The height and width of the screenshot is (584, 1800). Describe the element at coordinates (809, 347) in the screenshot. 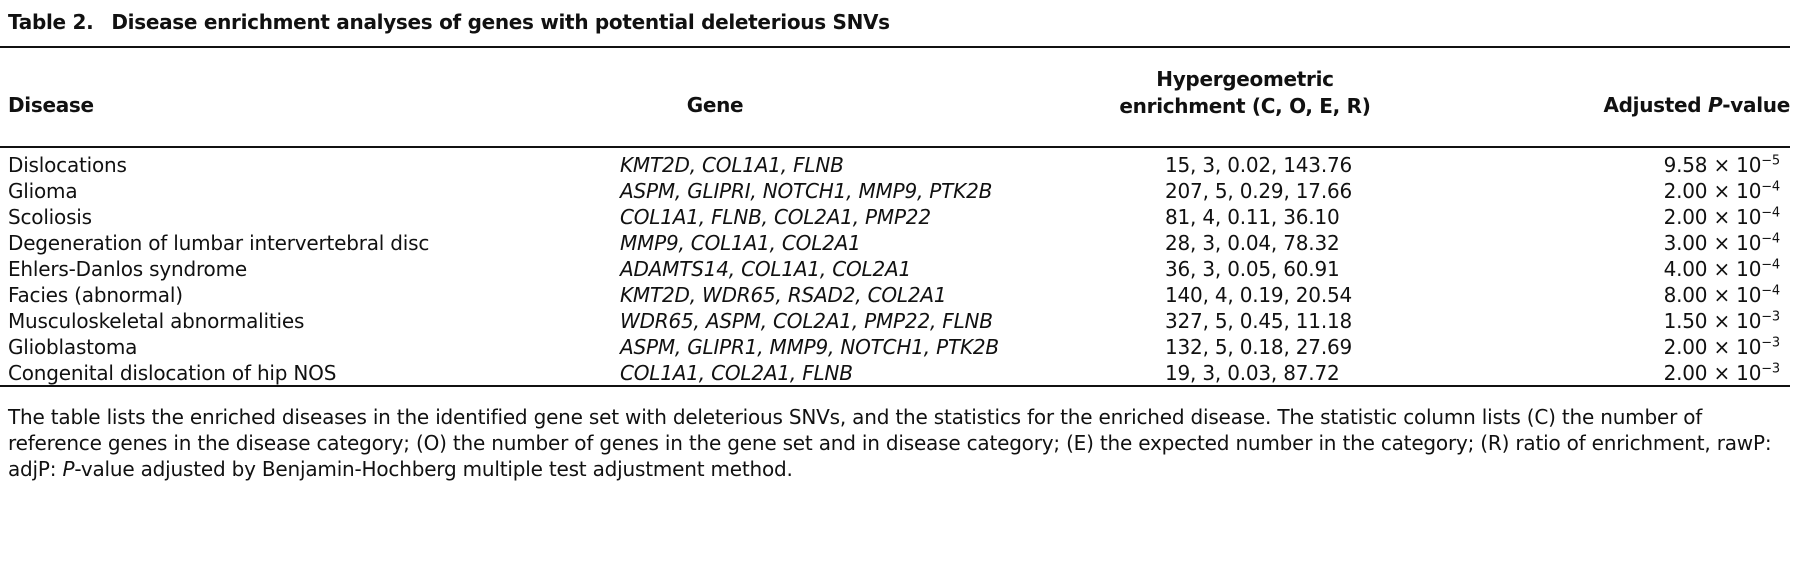

I see `cell-genes: ASPM, GLIPR1, MMP9, NOTCH1, PTK2B` at that location.